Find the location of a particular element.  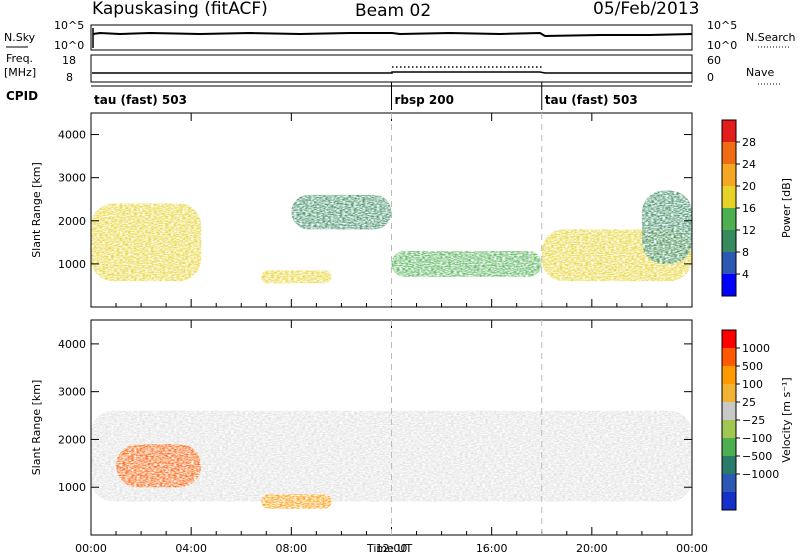

nsky-panel is located at coordinates (391, 37).